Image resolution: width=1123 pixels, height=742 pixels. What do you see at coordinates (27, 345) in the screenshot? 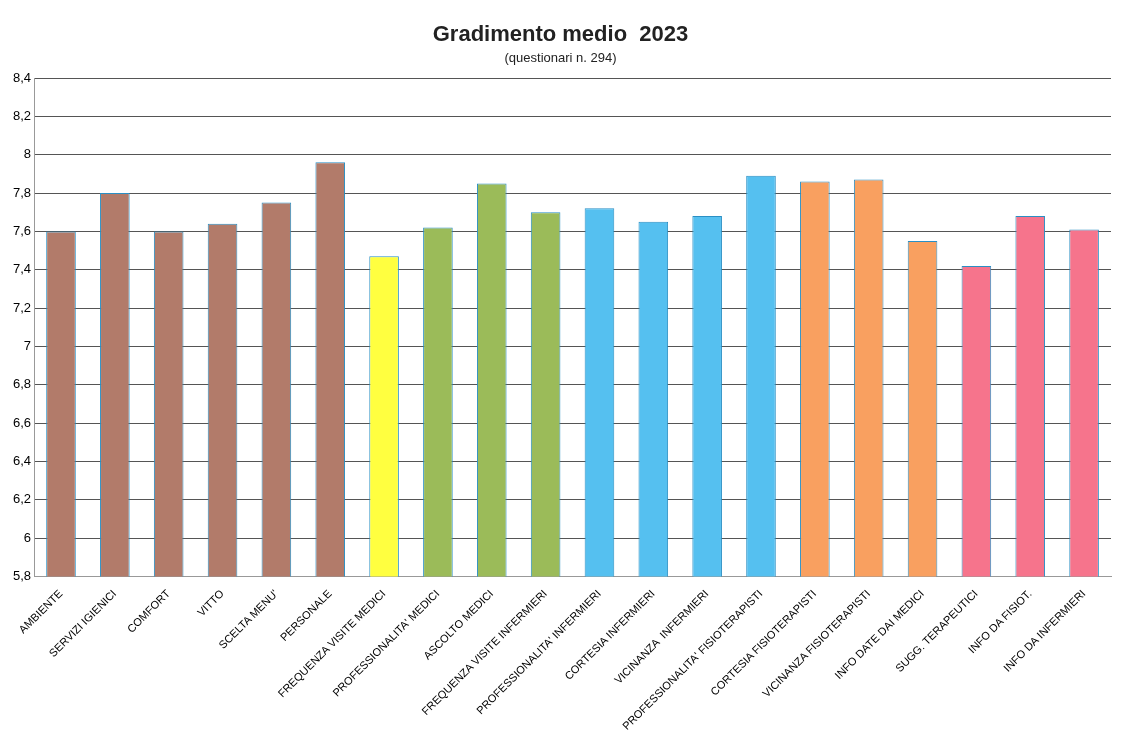
I see `y-tick-label: 7` at bounding box center [27, 345].